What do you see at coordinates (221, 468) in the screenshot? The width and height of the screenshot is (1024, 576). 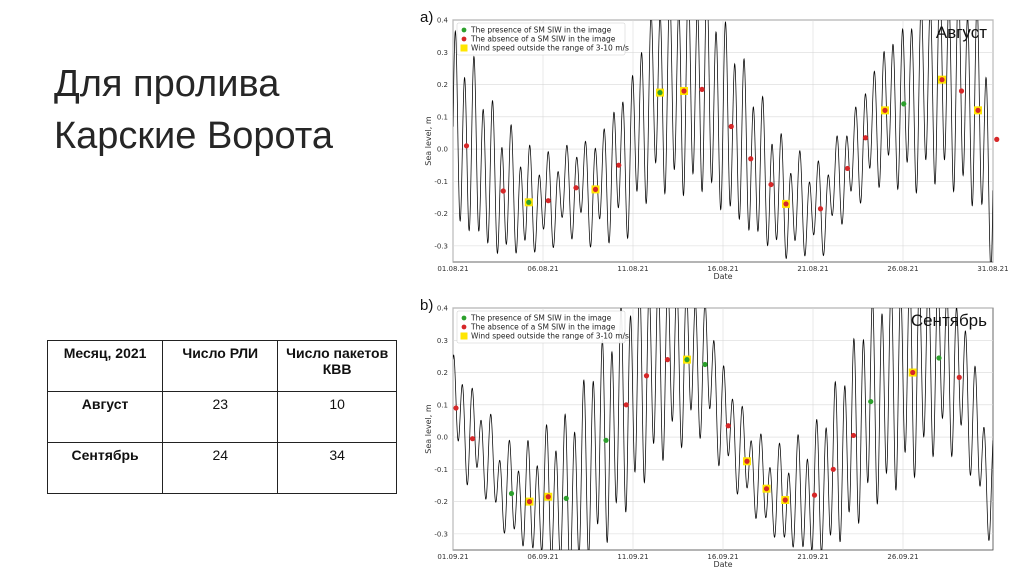 I see `table-row: Сентябрь 24 34` at bounding box center [221, 468].